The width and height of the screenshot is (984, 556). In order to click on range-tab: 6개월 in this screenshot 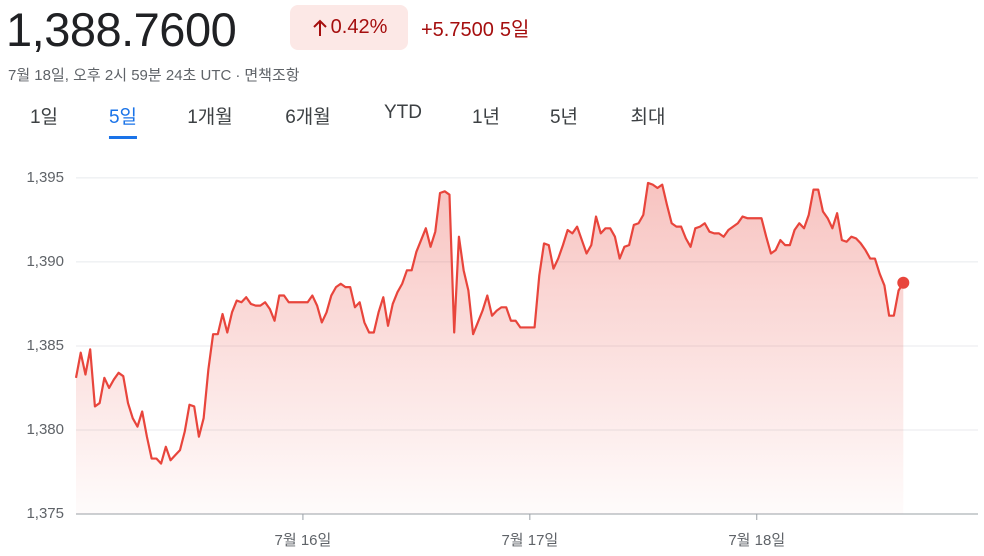, I will do `click(308, 117)`.